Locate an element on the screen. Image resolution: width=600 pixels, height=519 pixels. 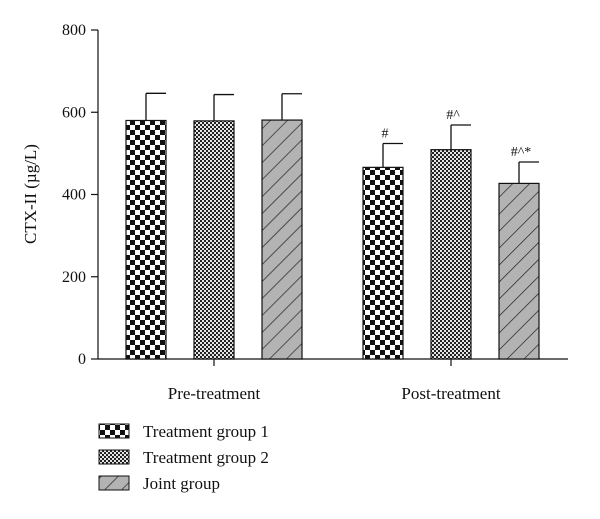
significance-annotation: #^ is located at coordinates (453, 115).